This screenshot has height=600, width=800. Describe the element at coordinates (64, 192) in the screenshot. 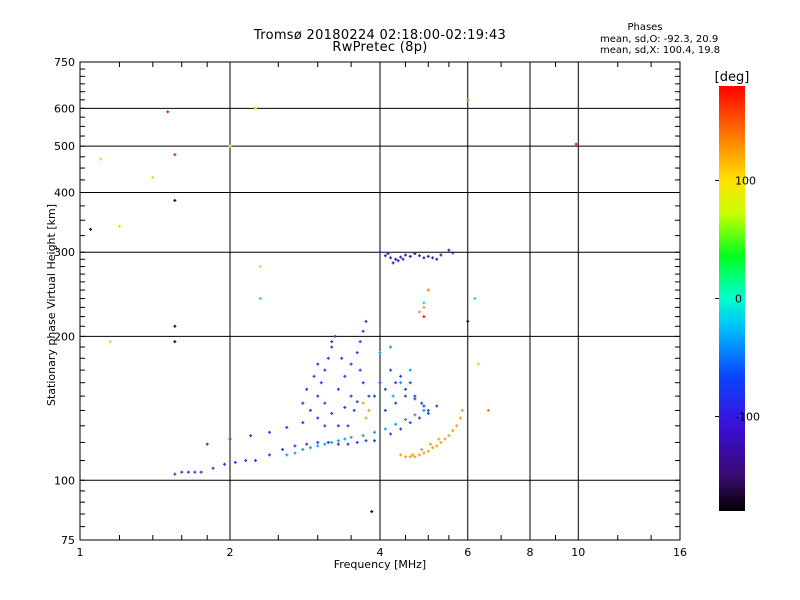

I see `y-tick-label: 400` at that location.